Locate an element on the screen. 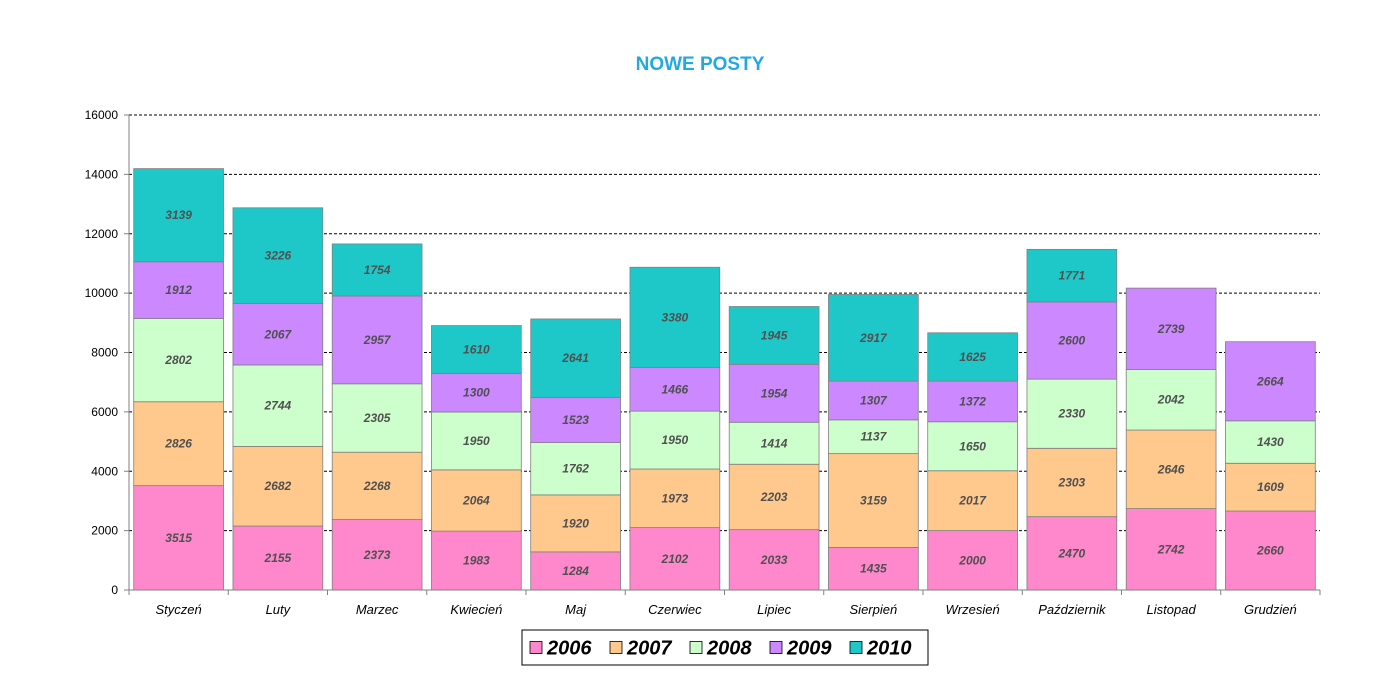 This screenshot has height=700, width=1400. data-label: 3515 is located at coordinates (178, 538).